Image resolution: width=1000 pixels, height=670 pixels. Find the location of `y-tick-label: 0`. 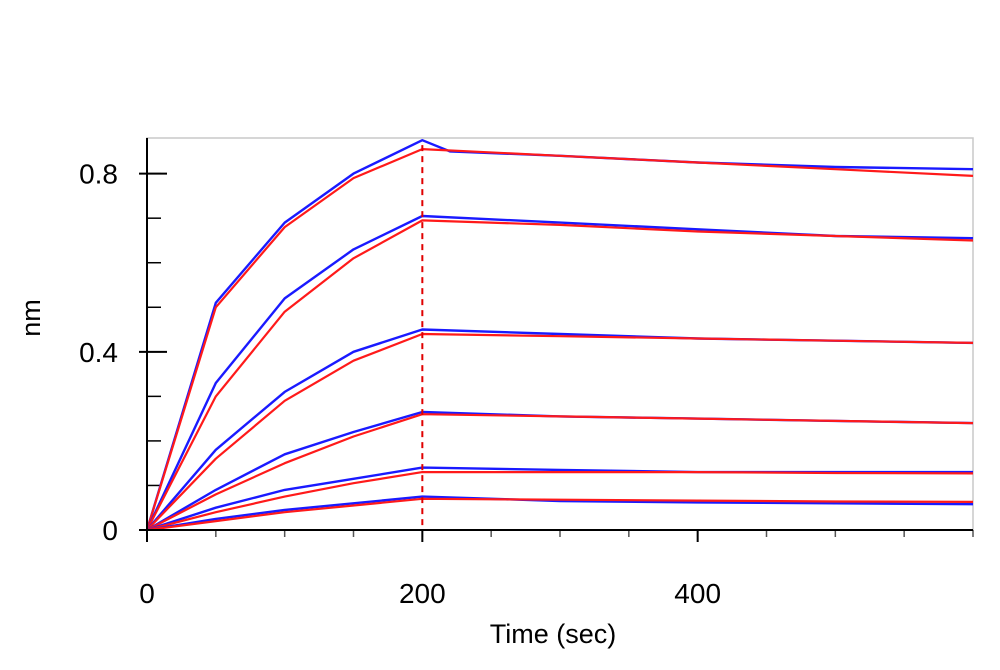

y-tick-label: 0 is located at coordinates (110, 530).